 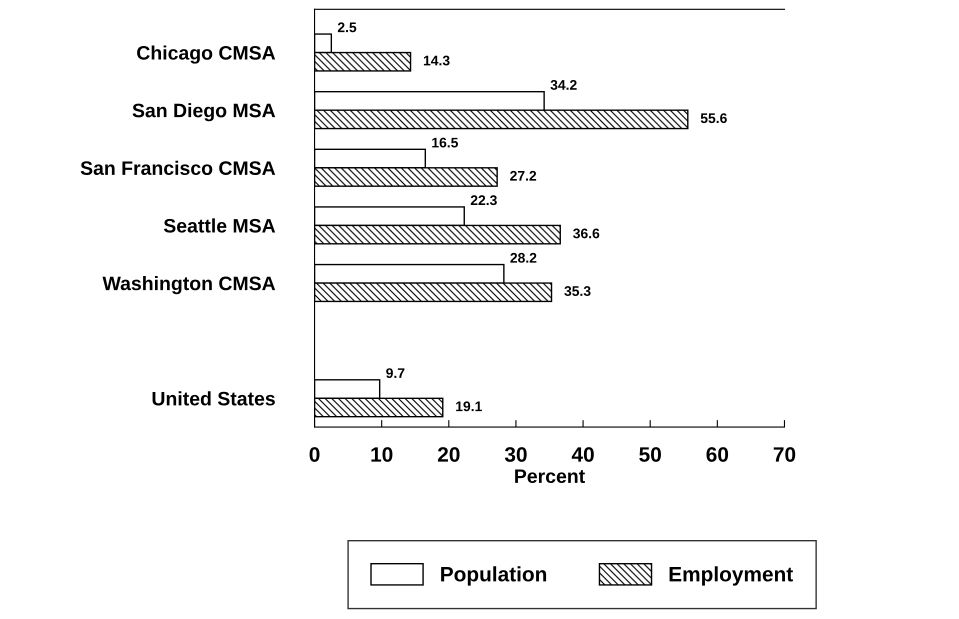 I want to click on data-label: 55.6, so click(x=713, y=118).